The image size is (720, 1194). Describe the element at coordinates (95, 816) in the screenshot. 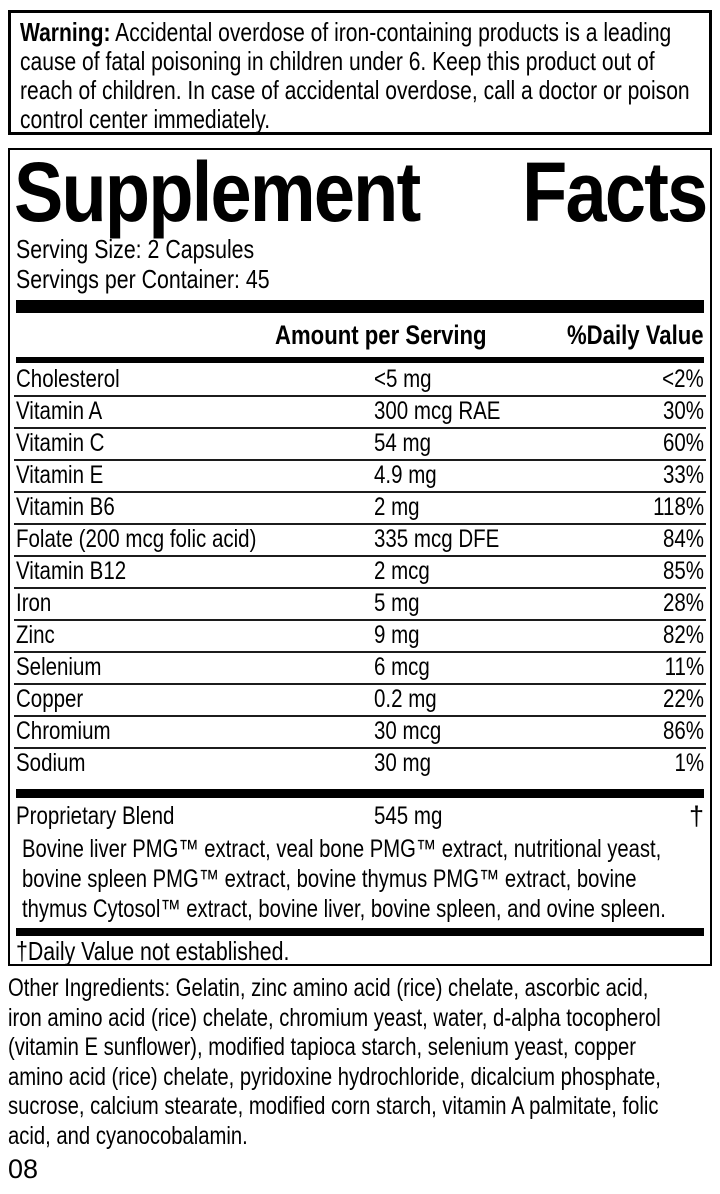

I see `blend-name: Proprietary Blend` at that location.